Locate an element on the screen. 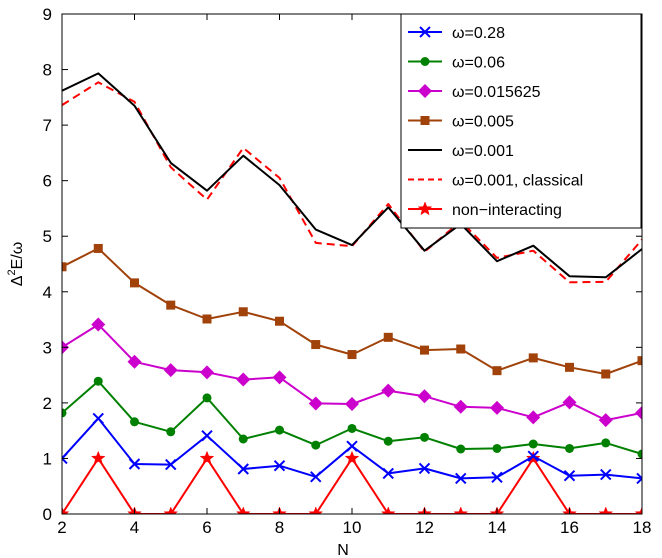 This screenshot has width=662, height=558. x-tick-label: 18 is located at coordinates (642, 527).